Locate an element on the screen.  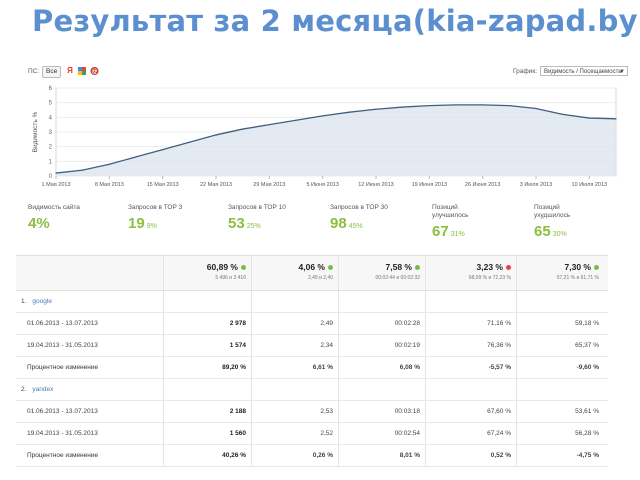
metric-cell: -9,60 % is located at coordinates (560, 367).